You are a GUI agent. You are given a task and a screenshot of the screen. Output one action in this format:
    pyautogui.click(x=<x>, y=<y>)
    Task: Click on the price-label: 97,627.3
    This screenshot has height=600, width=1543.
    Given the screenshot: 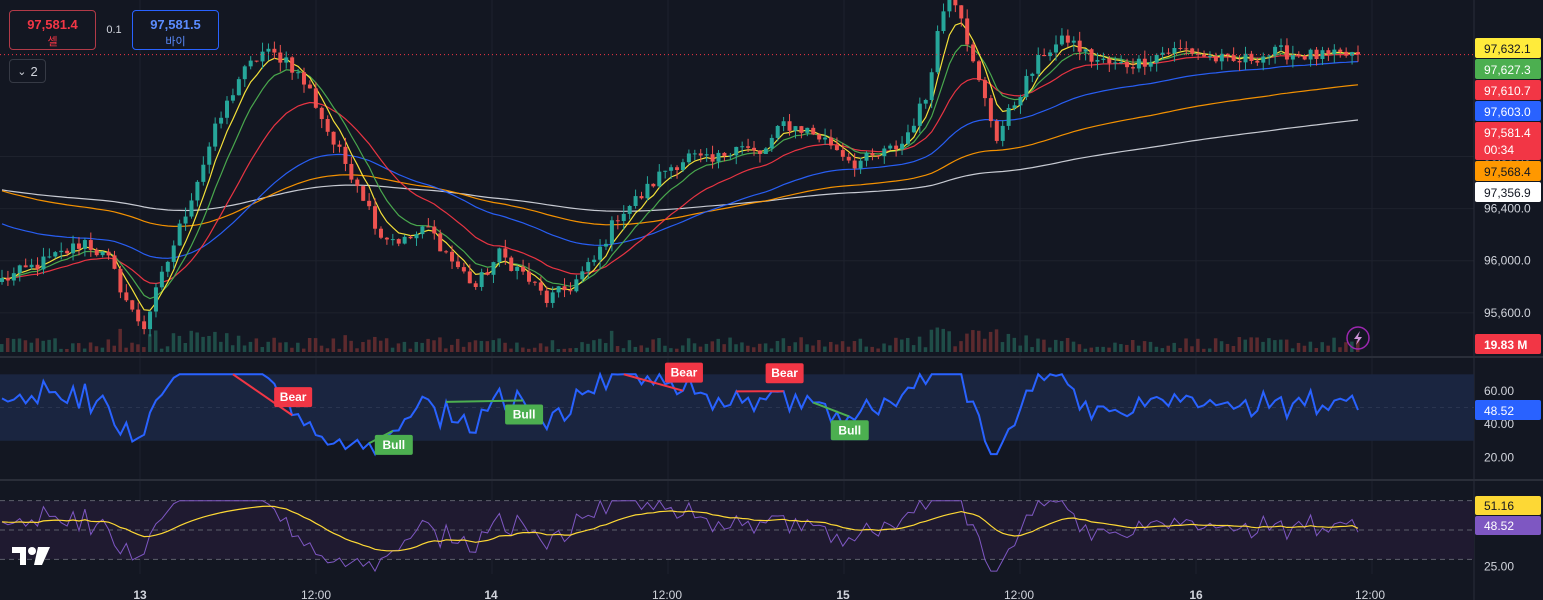 What is the action you would take?
    pyautogui.click(x=1508, y=68)
    